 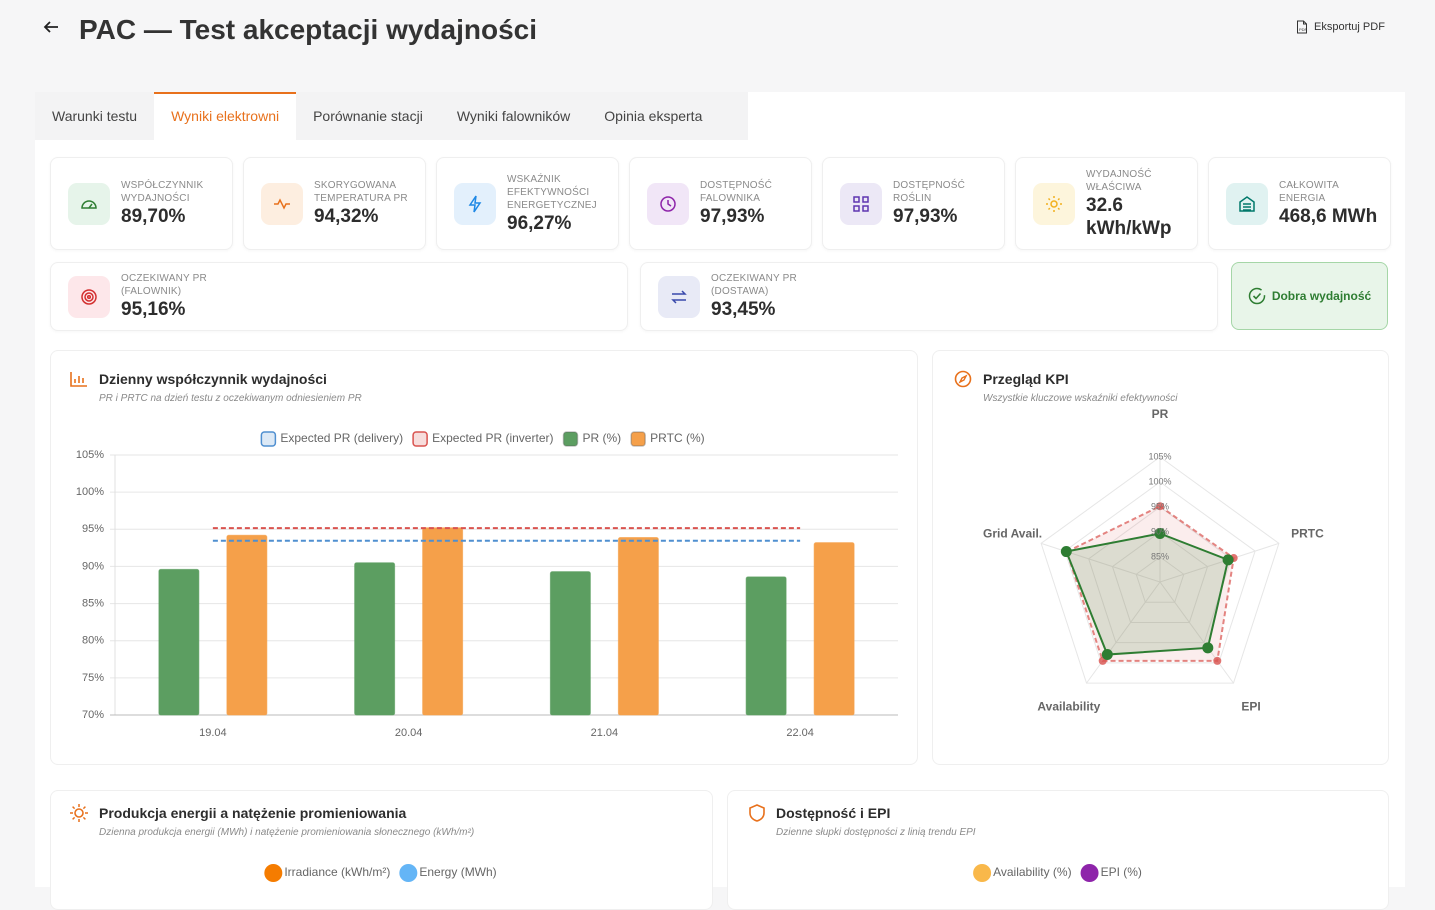 What do you see at coordinates (743, 309) in the screenshot?
I see `kpi-value: 93,45%` at bounding box center [743, 309].